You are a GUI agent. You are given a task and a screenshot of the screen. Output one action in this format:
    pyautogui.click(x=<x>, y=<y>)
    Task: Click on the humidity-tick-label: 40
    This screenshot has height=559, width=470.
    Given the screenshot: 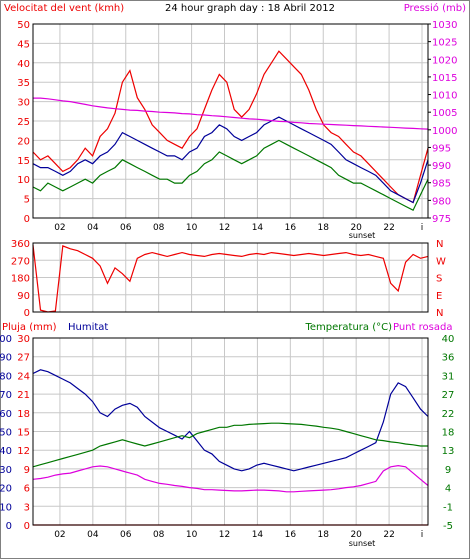 What is the action you would take?
    pyautogui.click(x=6, y=451)
    